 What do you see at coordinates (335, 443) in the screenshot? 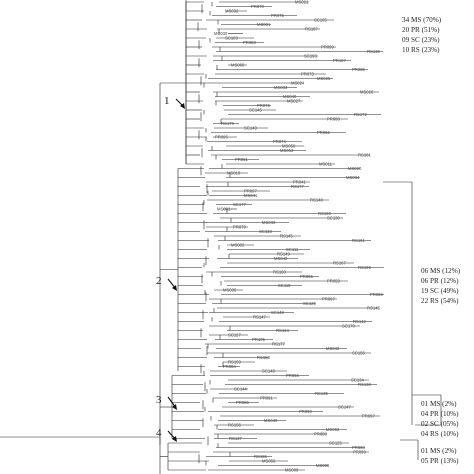
I see `leaf-label: SC125` at bounding box center [335, 443].